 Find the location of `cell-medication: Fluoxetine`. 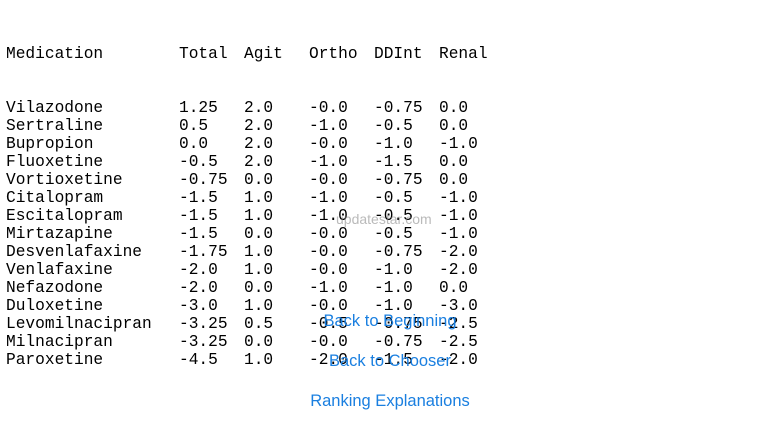

cell-medication: Fluoxetine is located at coordinates (55, 162).